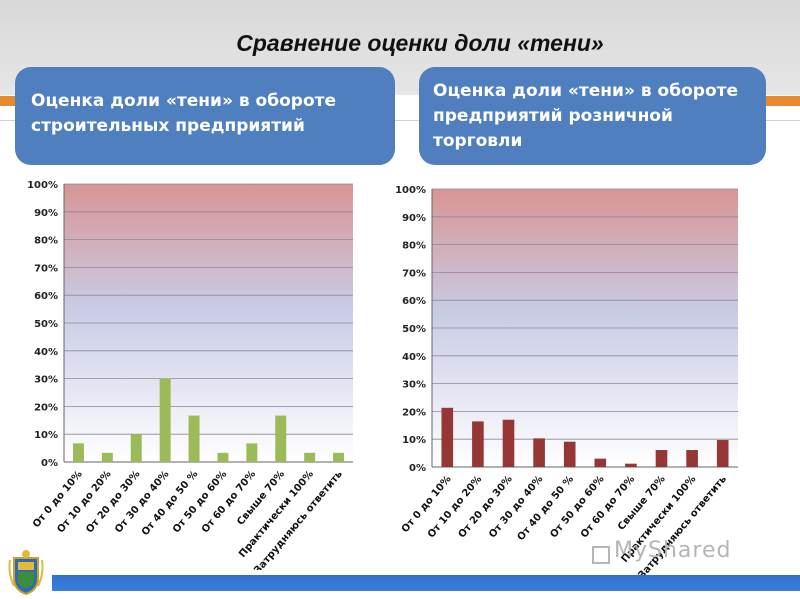 Image resolution: width=800 pixels, height=600 pixels. Describe the element at coordinates (414, 273) in the screenshot. I see `retail-ytick-label: 70%` at that location.